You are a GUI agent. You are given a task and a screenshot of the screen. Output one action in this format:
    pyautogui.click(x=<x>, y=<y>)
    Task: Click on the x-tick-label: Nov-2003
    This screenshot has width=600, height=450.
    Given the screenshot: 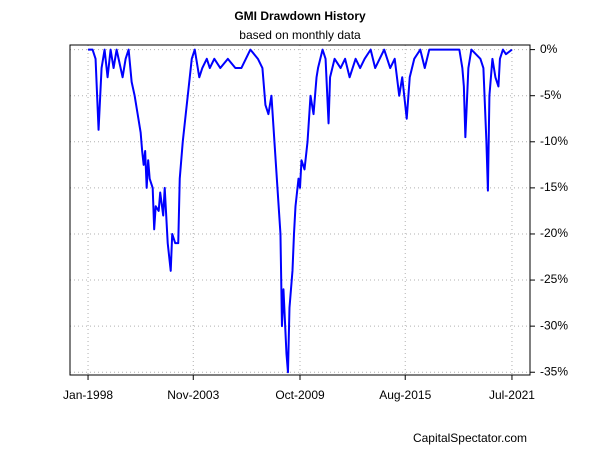 What is the action you would take?
    pyautogui.click(x=193, y=395)
    